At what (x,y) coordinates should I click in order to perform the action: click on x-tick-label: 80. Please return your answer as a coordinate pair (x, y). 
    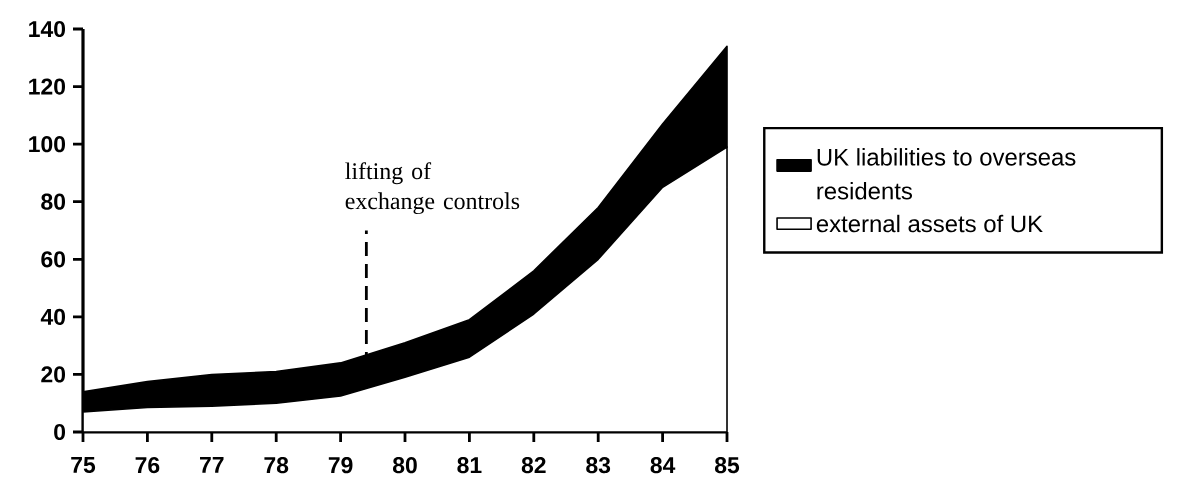
    Looking at the image, I should click on (404, 465).